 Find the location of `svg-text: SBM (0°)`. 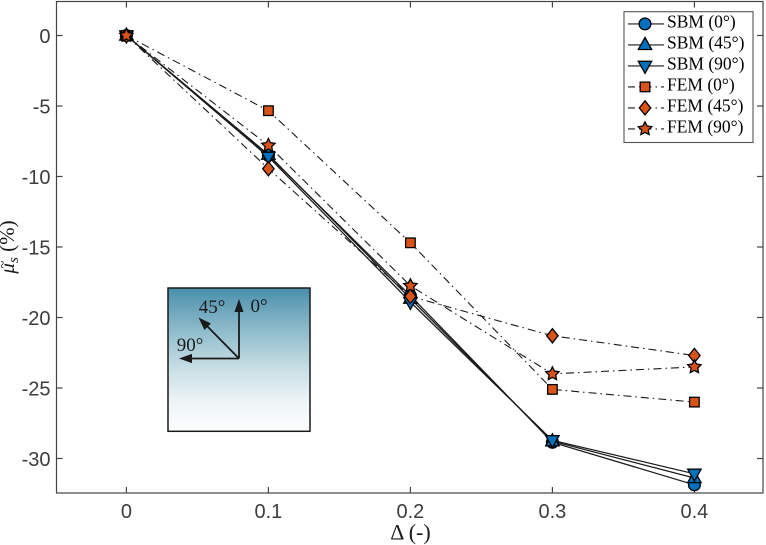

svg-text: SBM (0°) is located at coordinates (701, 22).